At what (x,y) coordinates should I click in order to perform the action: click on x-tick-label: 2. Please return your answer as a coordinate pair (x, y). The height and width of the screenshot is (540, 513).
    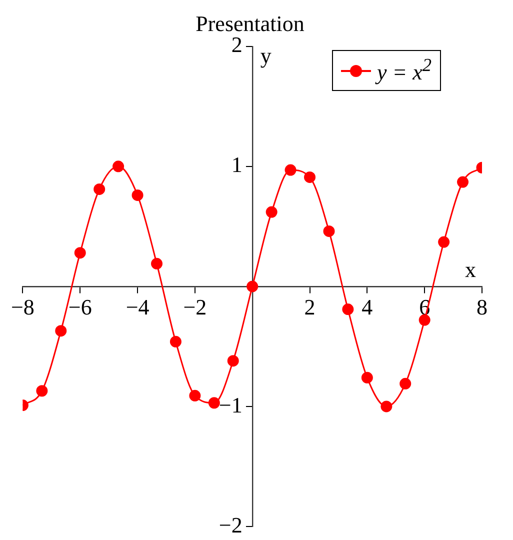
    Looking at the image, I should click on (310, 307).